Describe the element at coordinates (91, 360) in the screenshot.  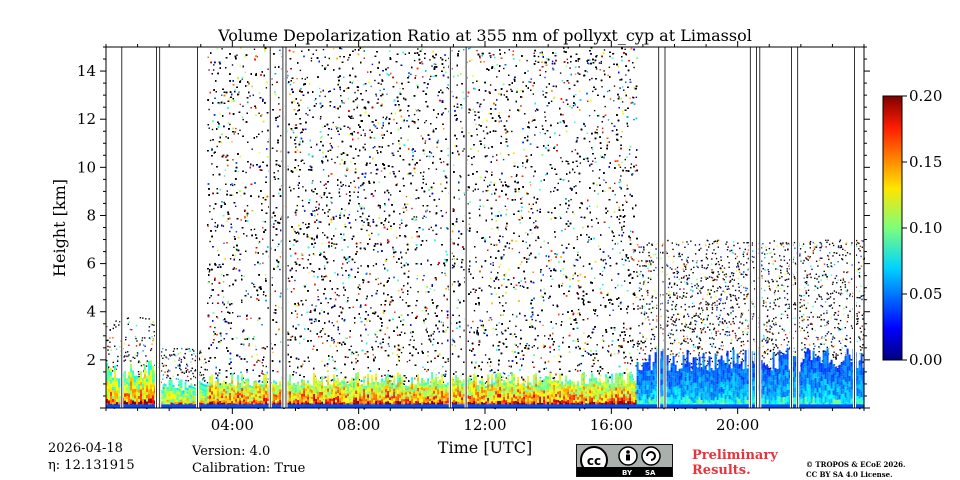
I see `y-tick-label-0: 2` at that location.